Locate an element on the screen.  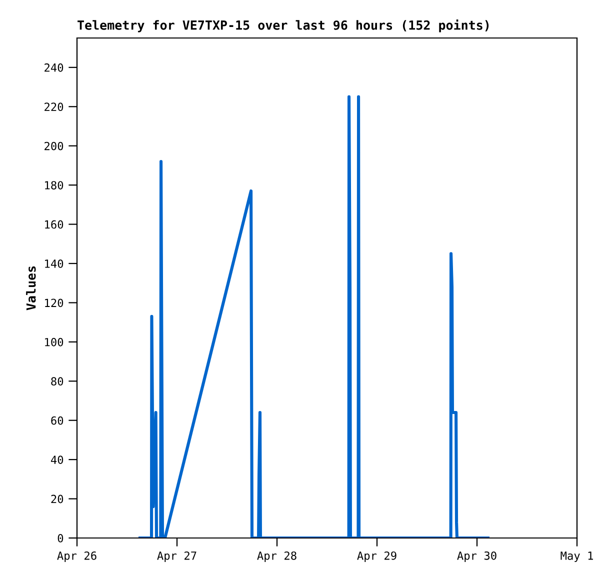
y-tick-label: 160 is located at coordinates (54, 224).